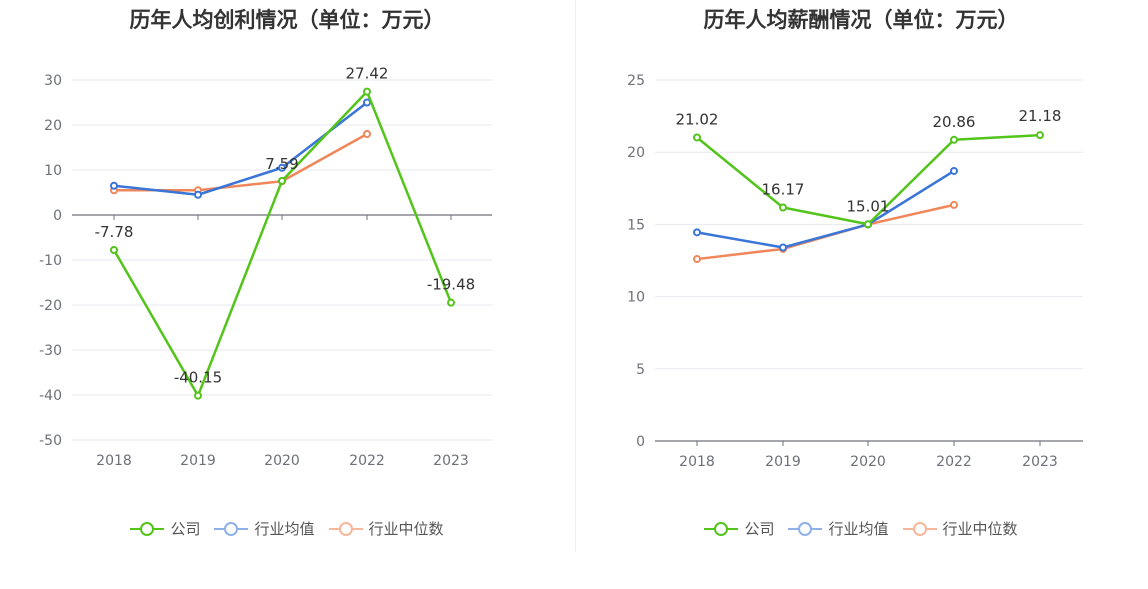 The width and height of the screenshot is (1148, 589). I want to click on data-label: 7.59, so click(281, 164).